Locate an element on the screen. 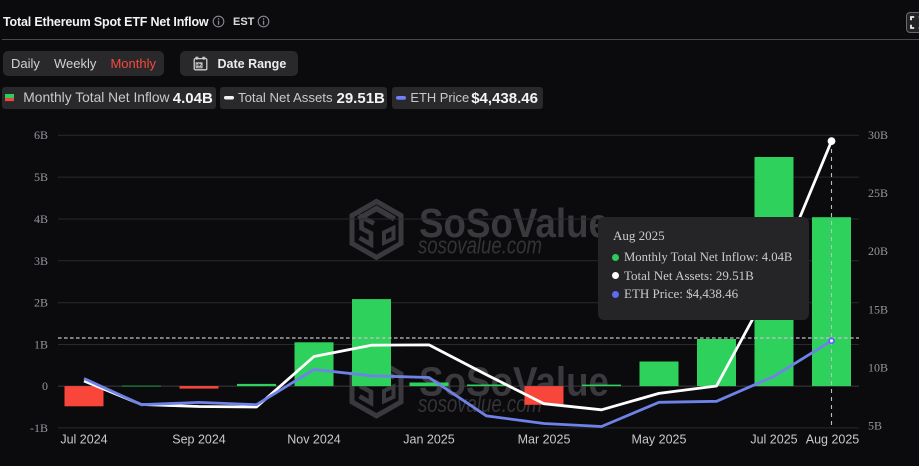 The height and width of the screenshot is (466, 919). svg-text: 15B is located at coordinates (878, 309).